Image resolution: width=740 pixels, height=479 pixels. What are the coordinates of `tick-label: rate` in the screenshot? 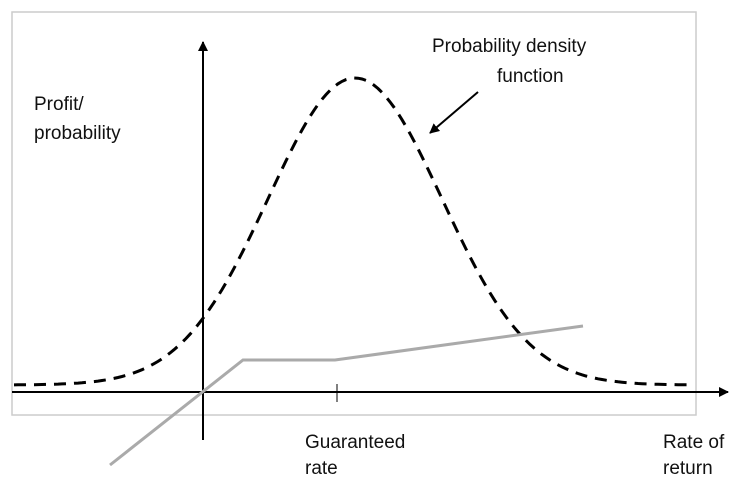 It's located at (321, 468).